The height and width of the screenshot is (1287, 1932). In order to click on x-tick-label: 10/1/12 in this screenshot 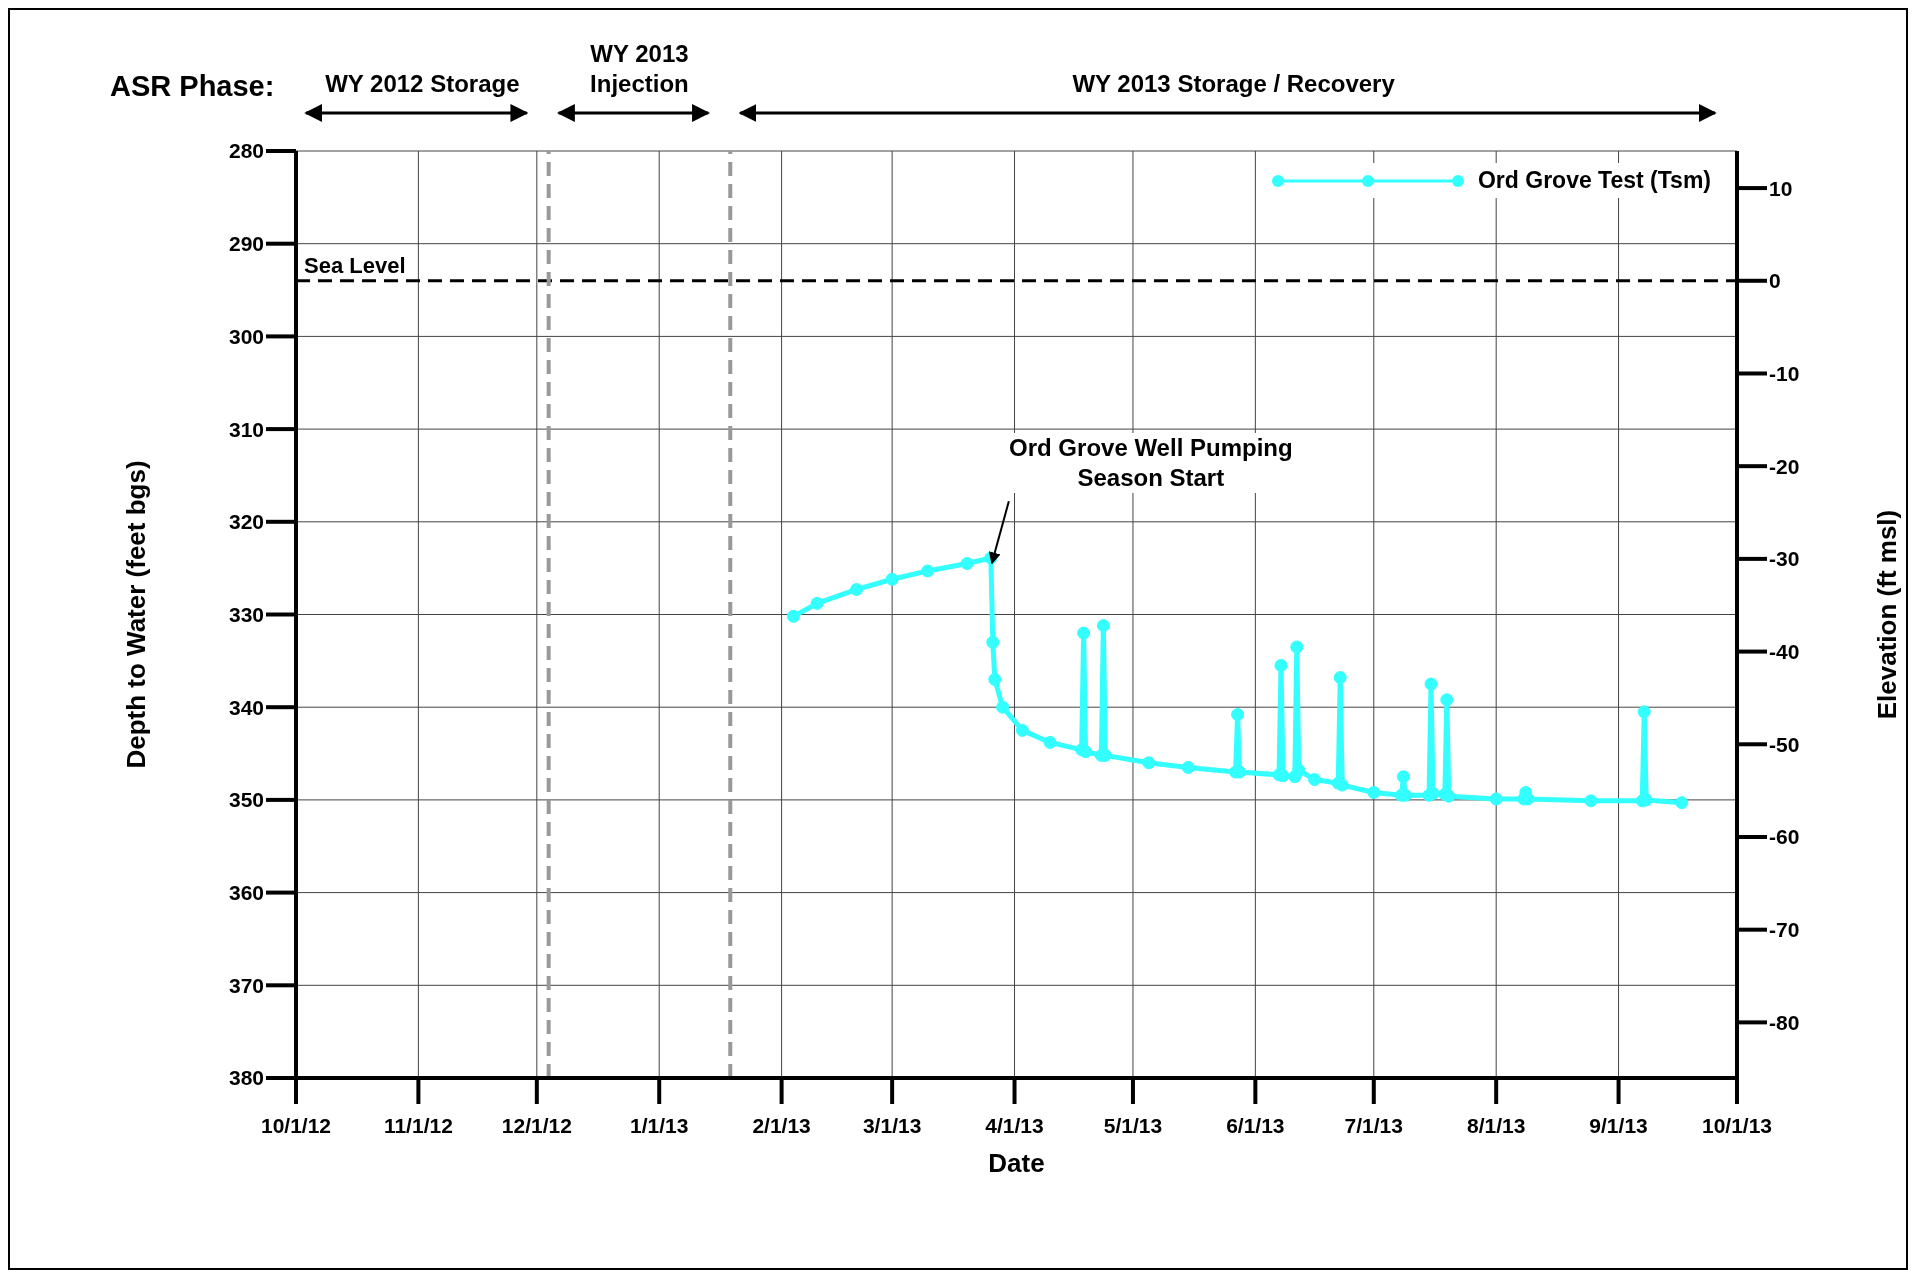, I will do `click(296, 1125)`.